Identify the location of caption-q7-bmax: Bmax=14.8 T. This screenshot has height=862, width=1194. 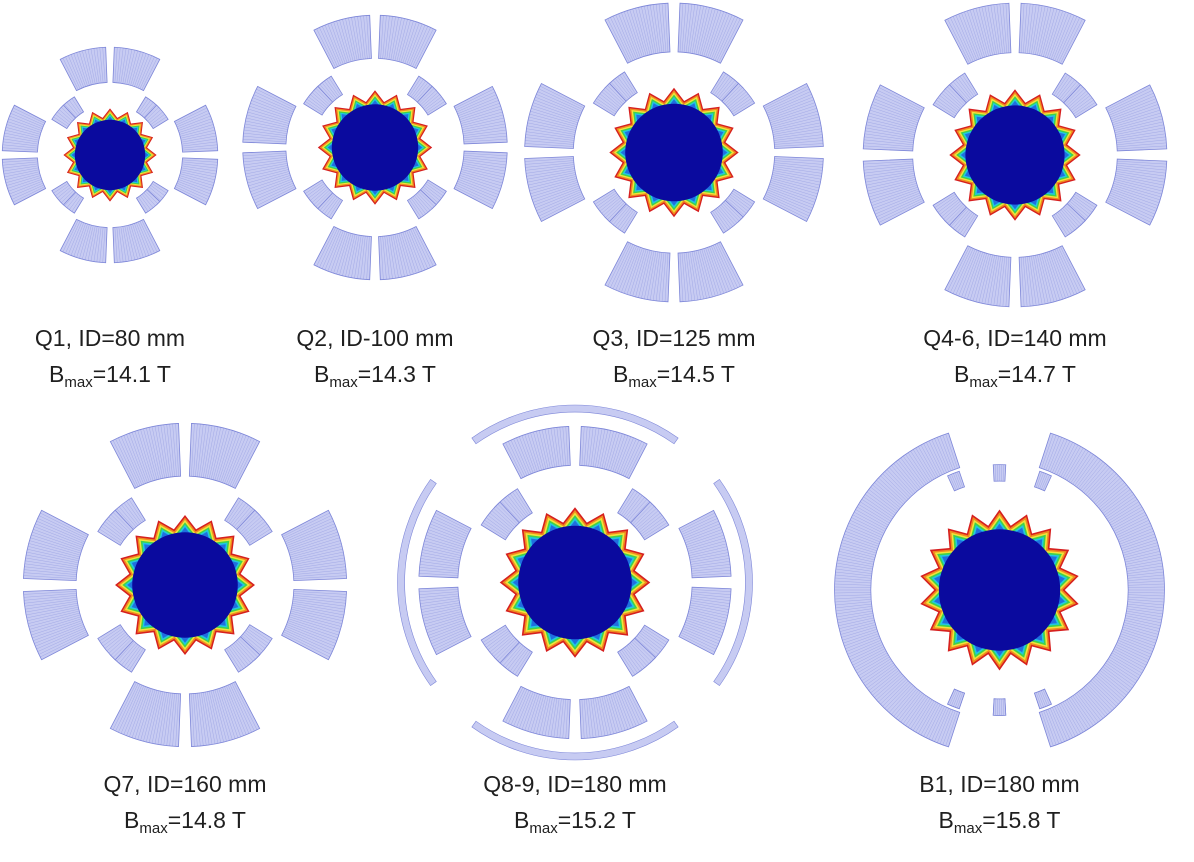
(185, 822).